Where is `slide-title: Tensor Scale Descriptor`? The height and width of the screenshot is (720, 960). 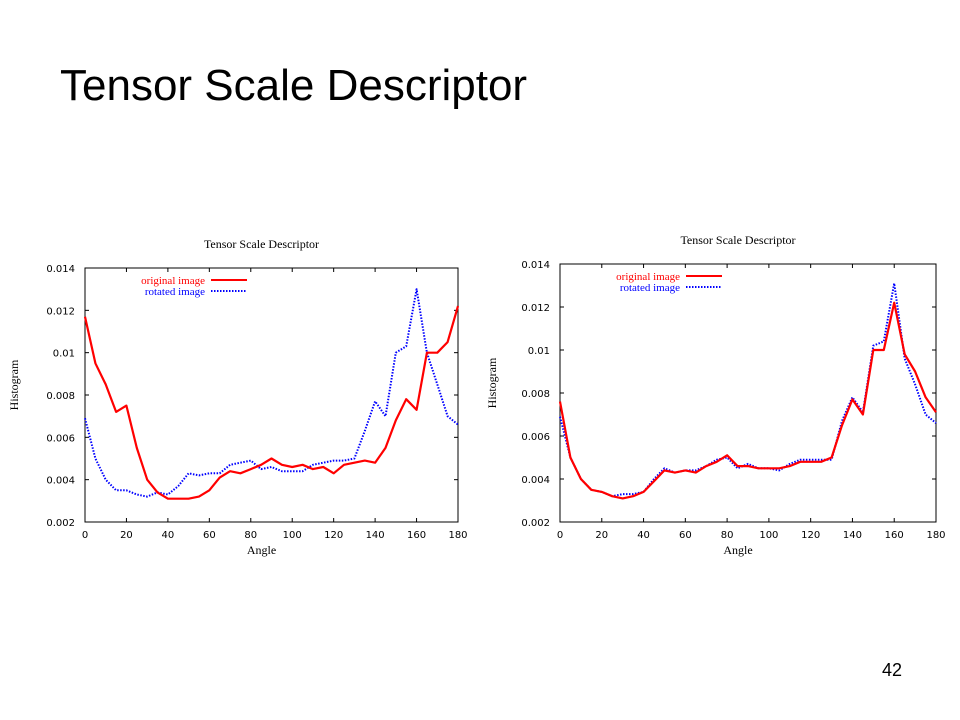 slide-title: Tensor Scale Descriptor is located at coordinates (294, 85).